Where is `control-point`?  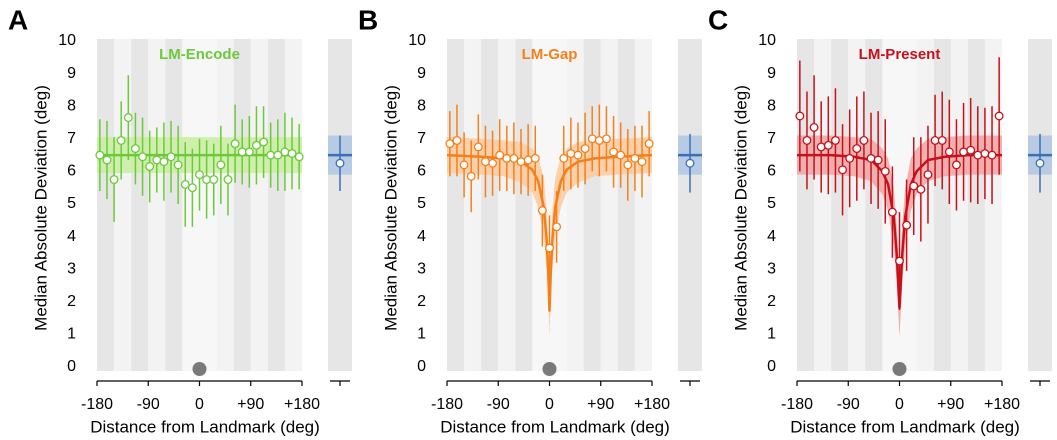
control-point is located at coordinates (340, 163).